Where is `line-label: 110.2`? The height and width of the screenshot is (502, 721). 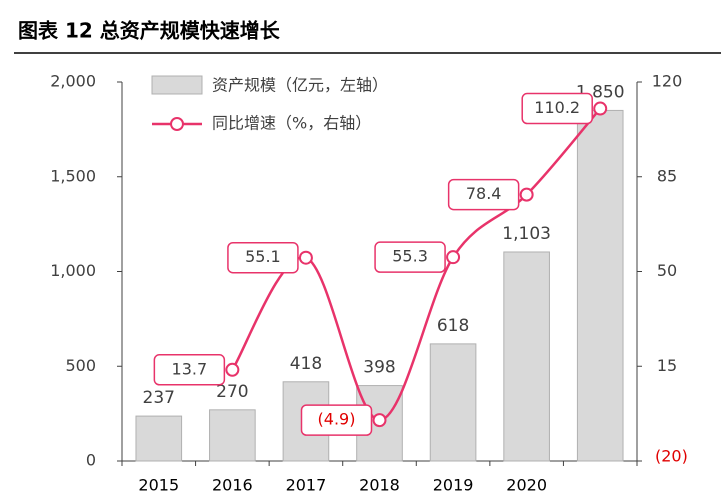 line-label: 110.2 is located at coordinates (557, 107).